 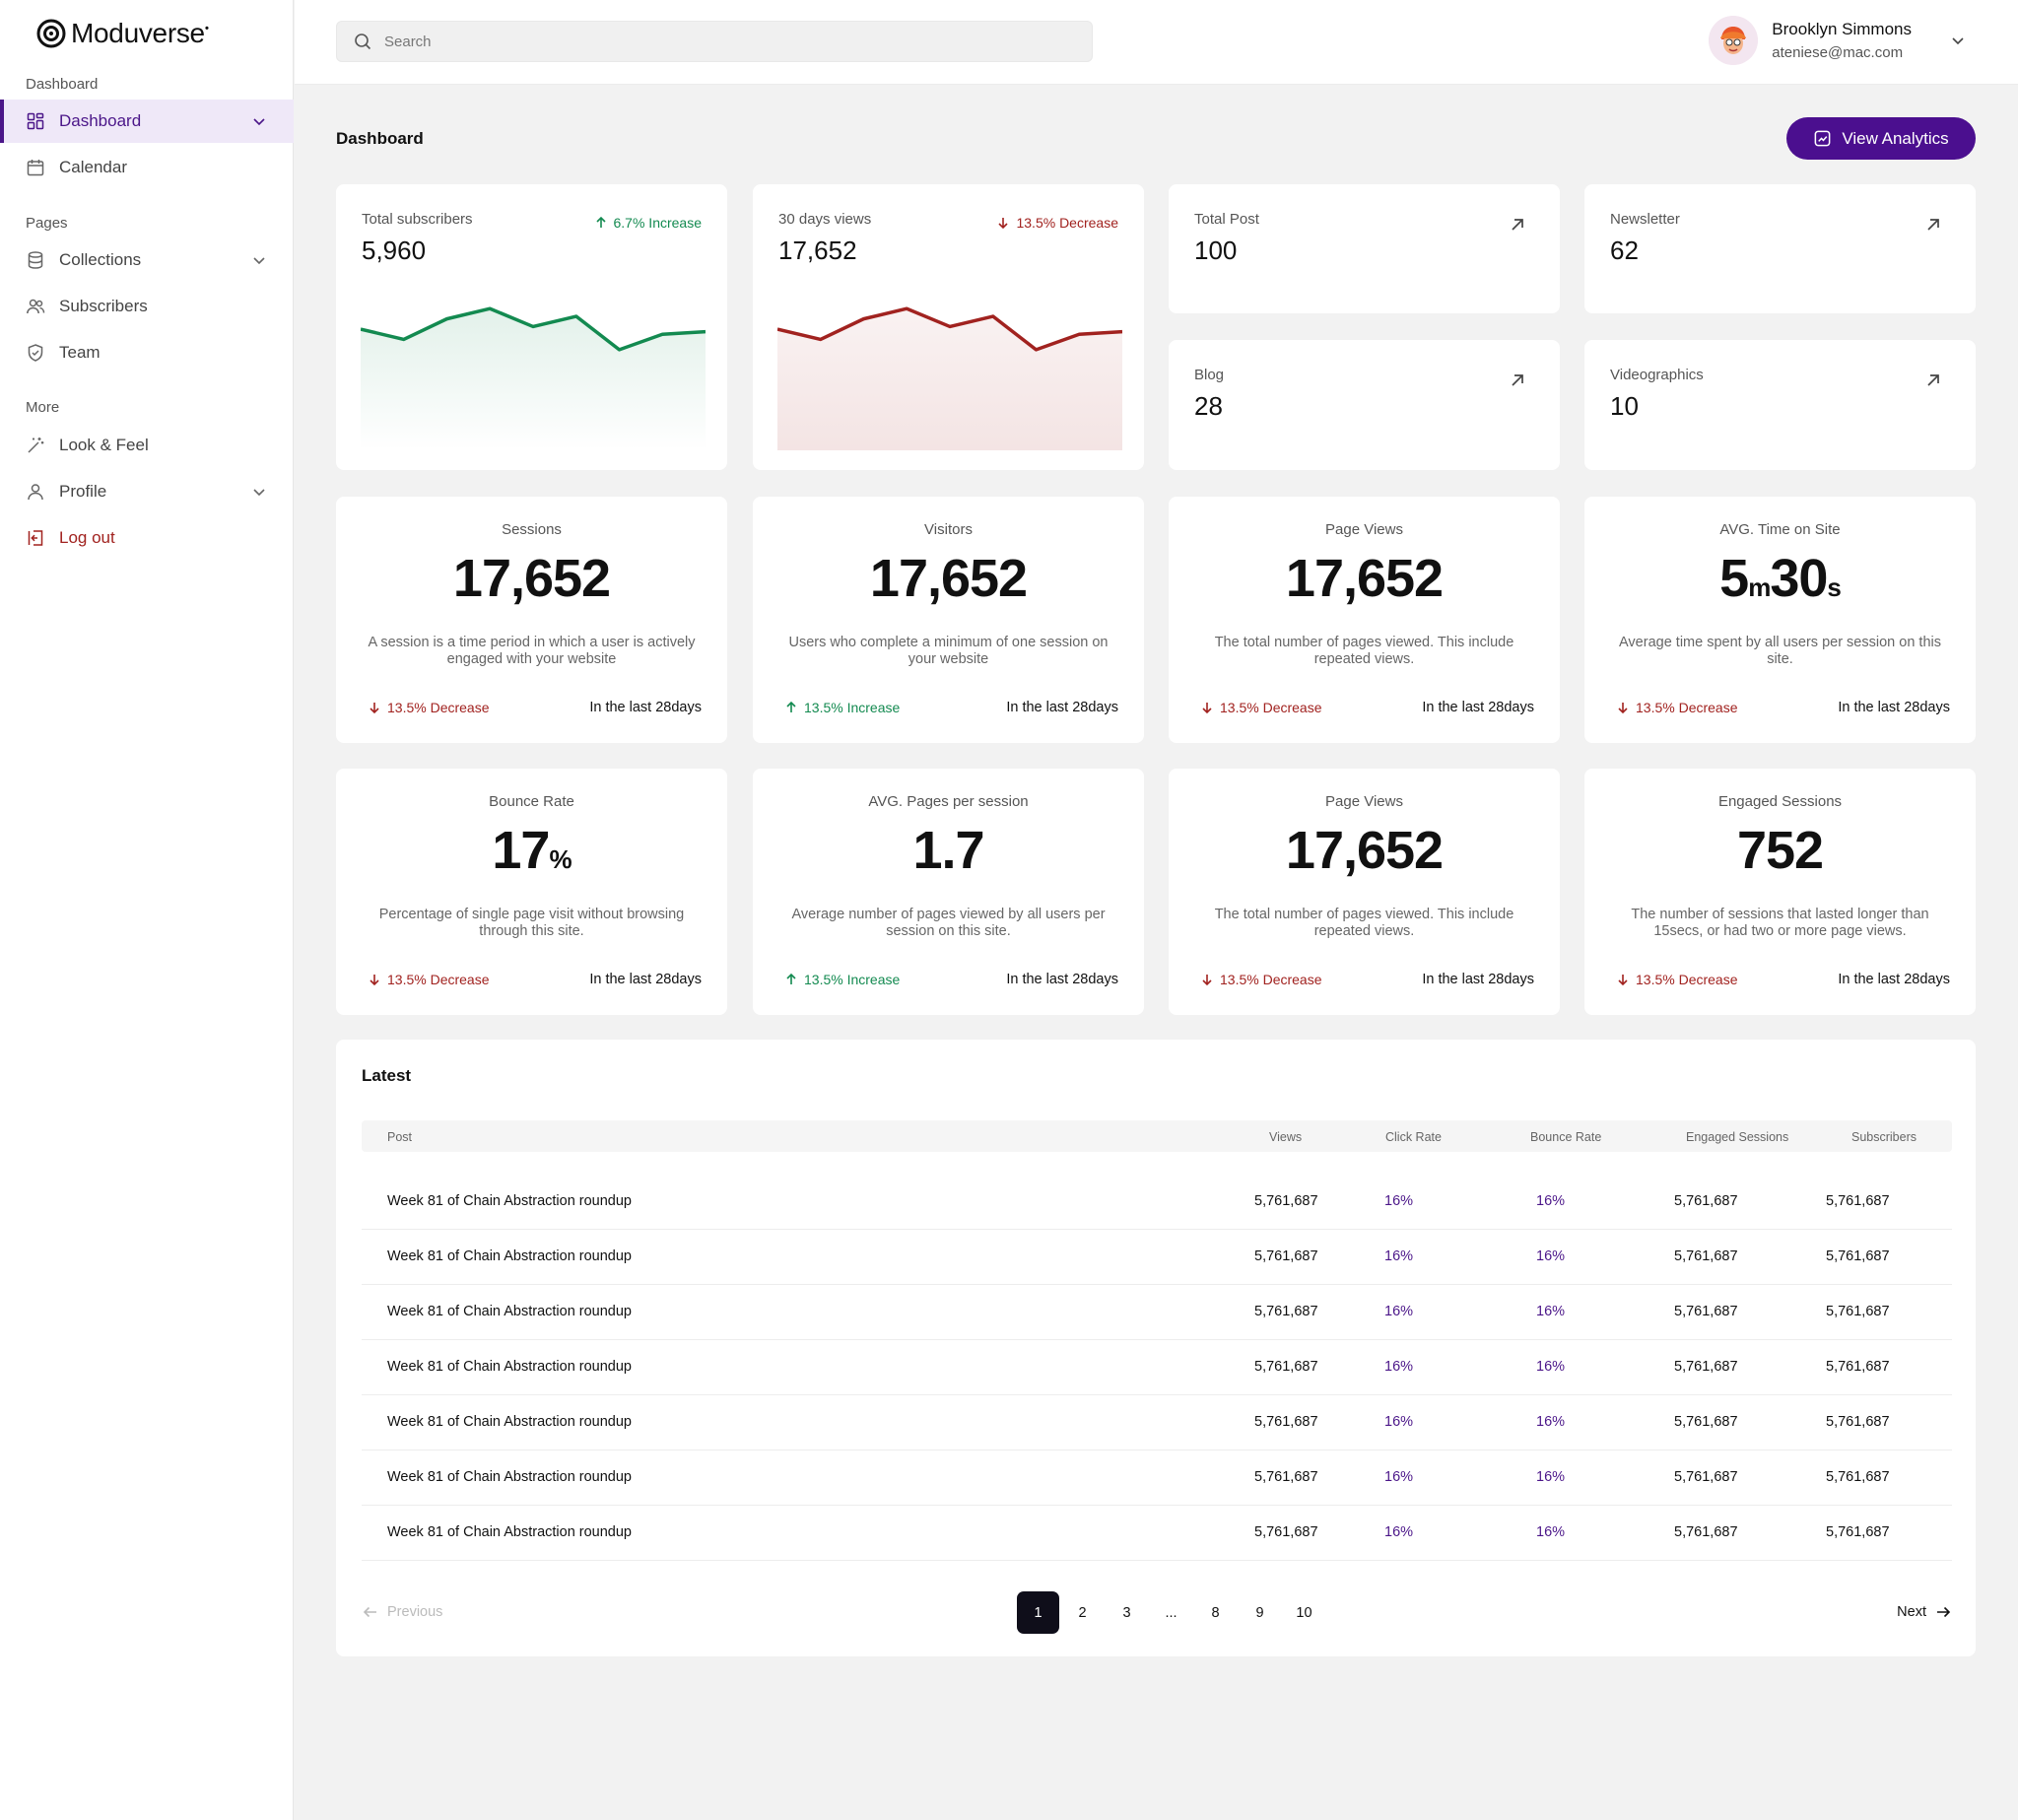 I want to click on card-value: 28, so click(x=1208, y=406).